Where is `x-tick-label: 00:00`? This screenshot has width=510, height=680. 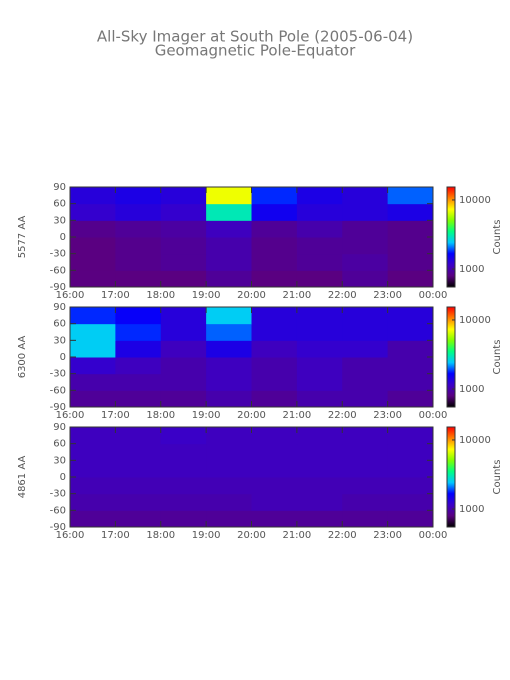 x-tick-label: 00:00 is located at coordinates (433, 535).